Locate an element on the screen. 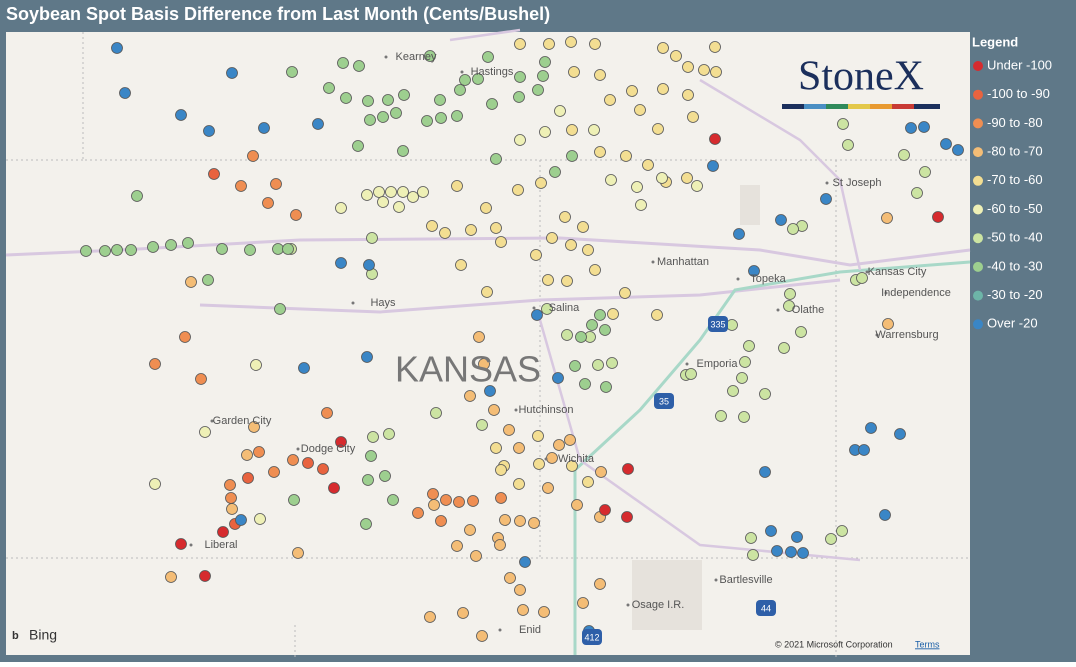 The width and height of the screenshot is (1076, 667). place-label: Hutchinson is located at coordinates (545, 410).